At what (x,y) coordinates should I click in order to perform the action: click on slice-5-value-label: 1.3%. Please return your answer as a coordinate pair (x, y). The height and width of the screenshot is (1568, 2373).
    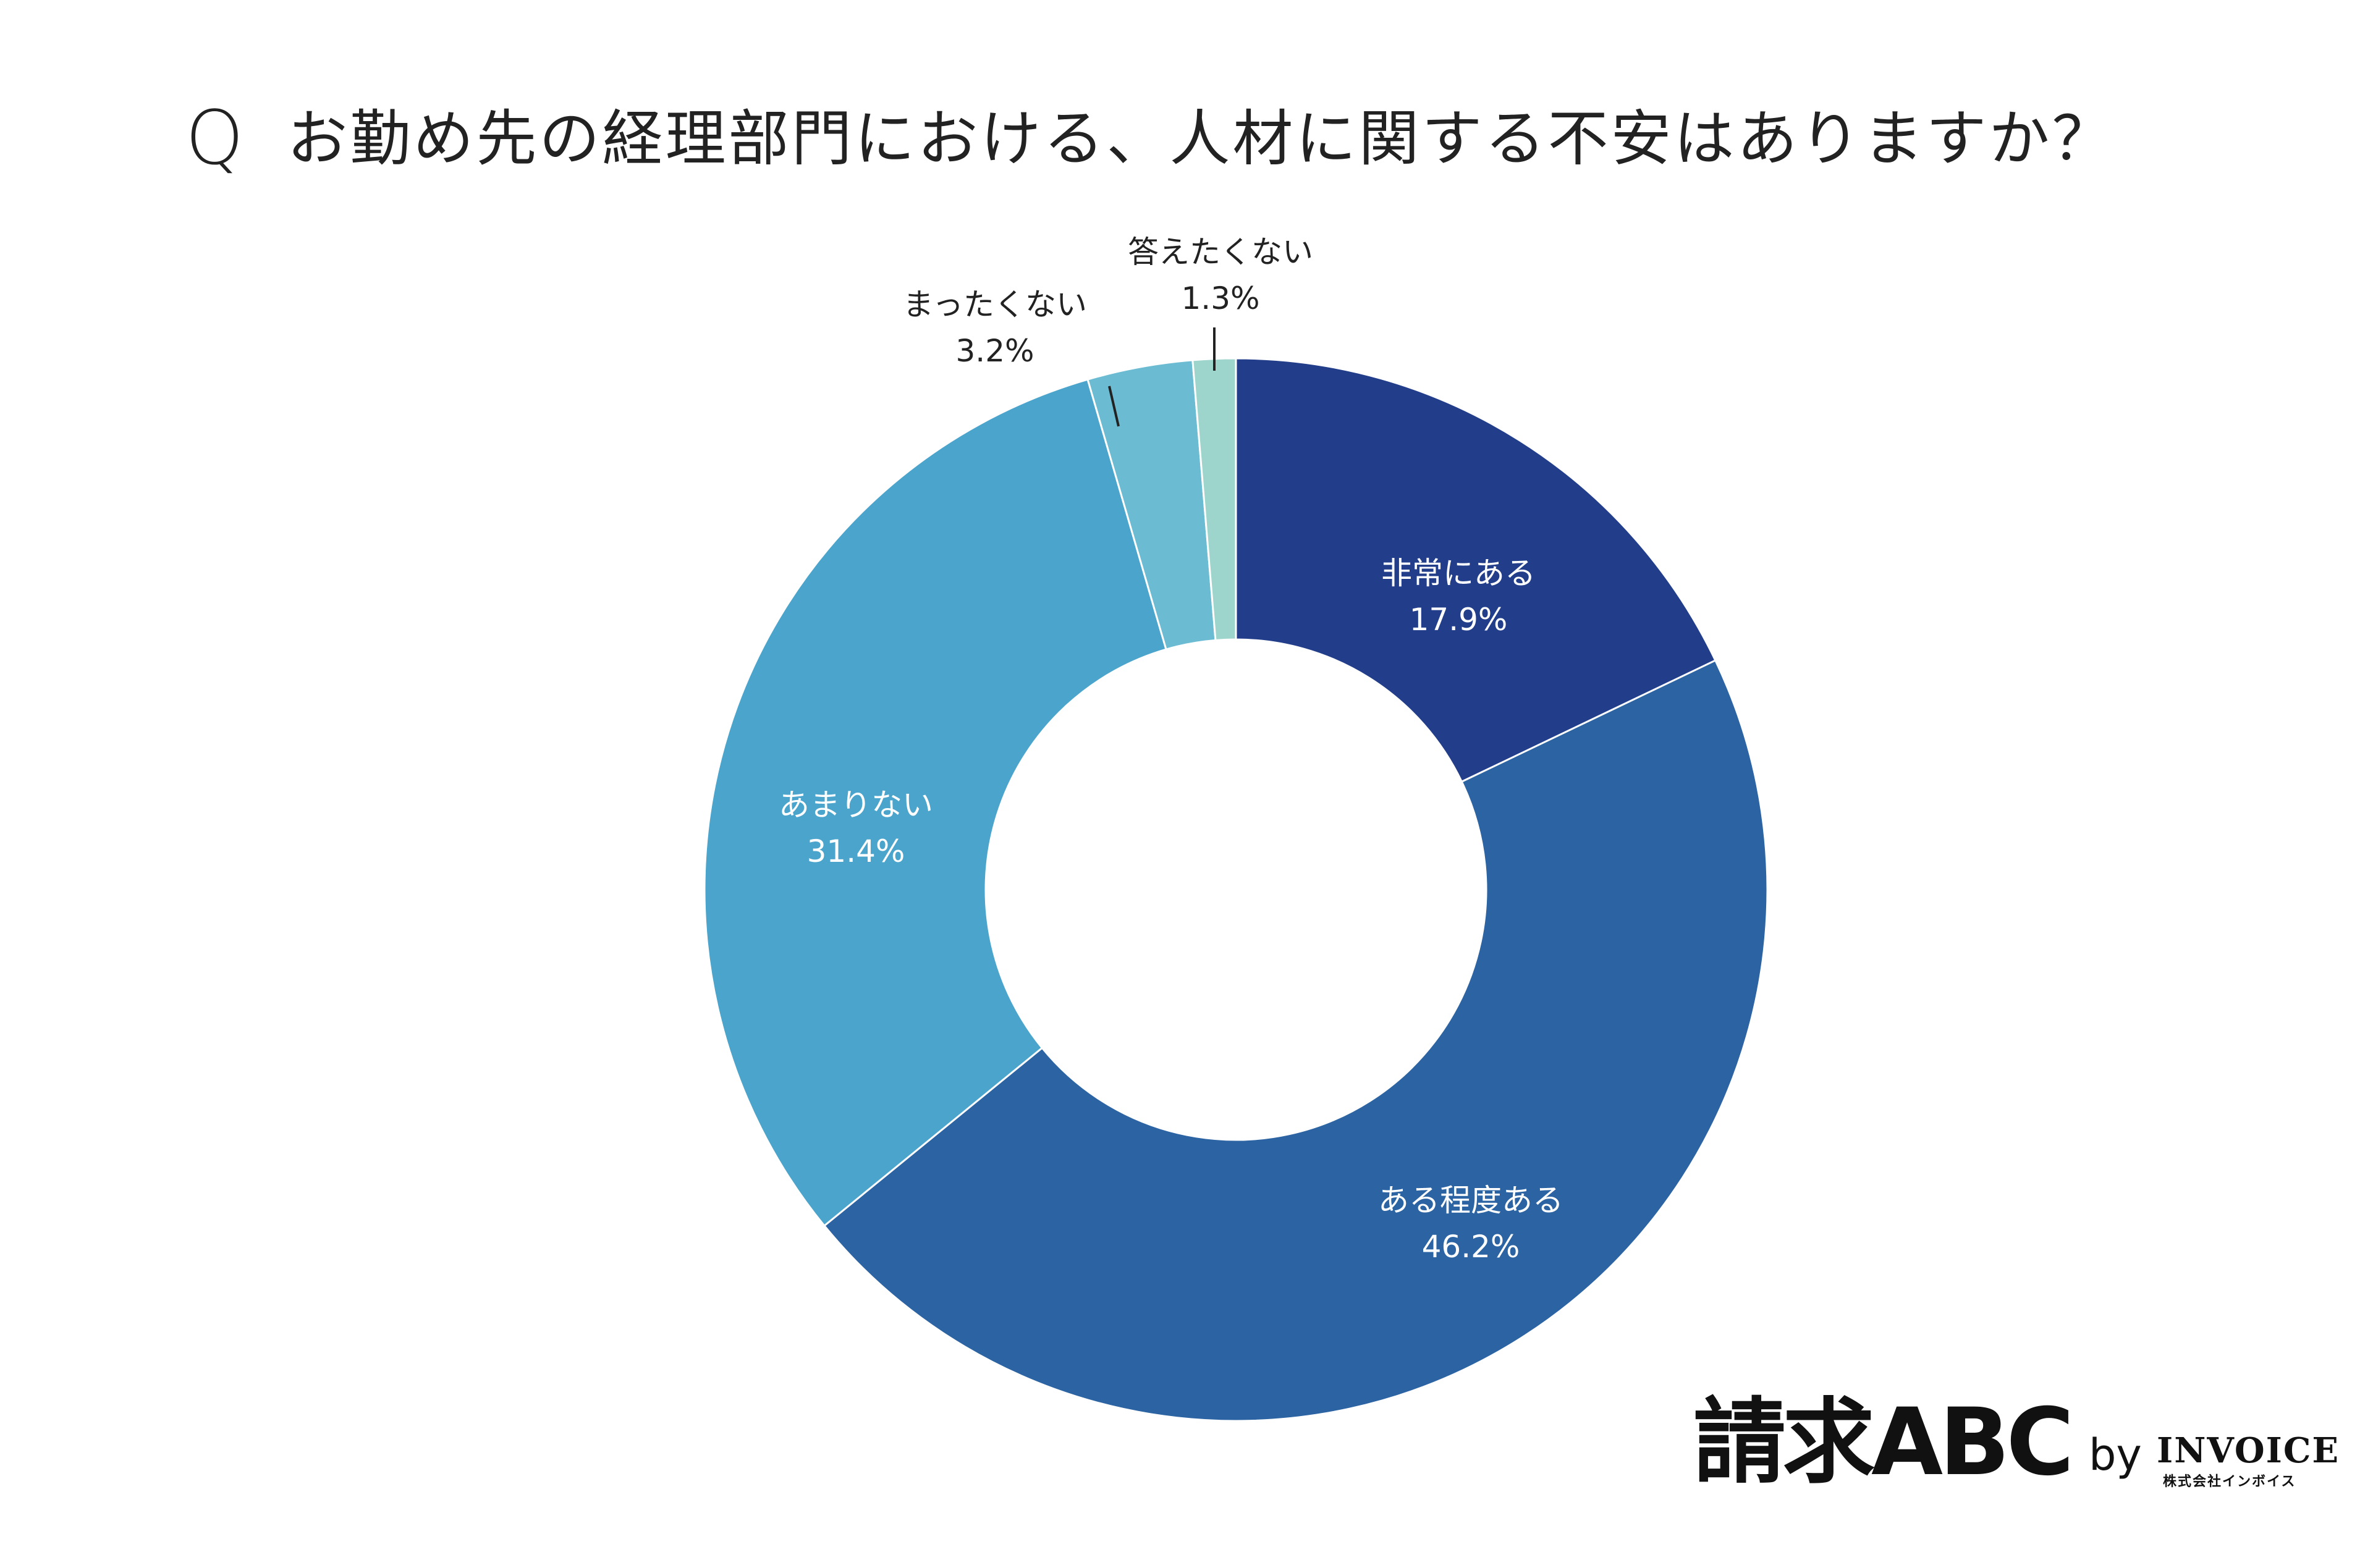
    Looking at the image, I should click on (1220, 298).